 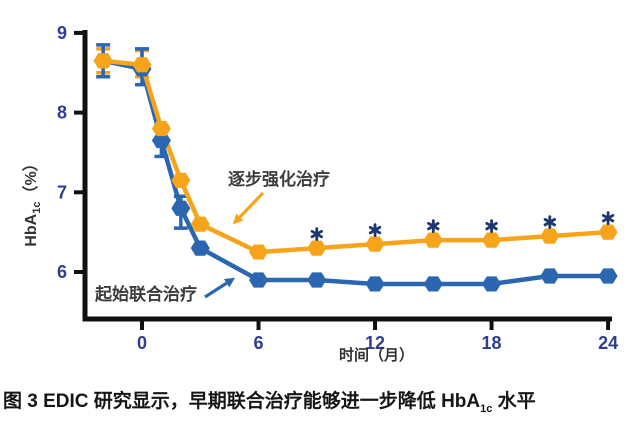 I want to click on svg-text: 18, so click(x=492, y=343).